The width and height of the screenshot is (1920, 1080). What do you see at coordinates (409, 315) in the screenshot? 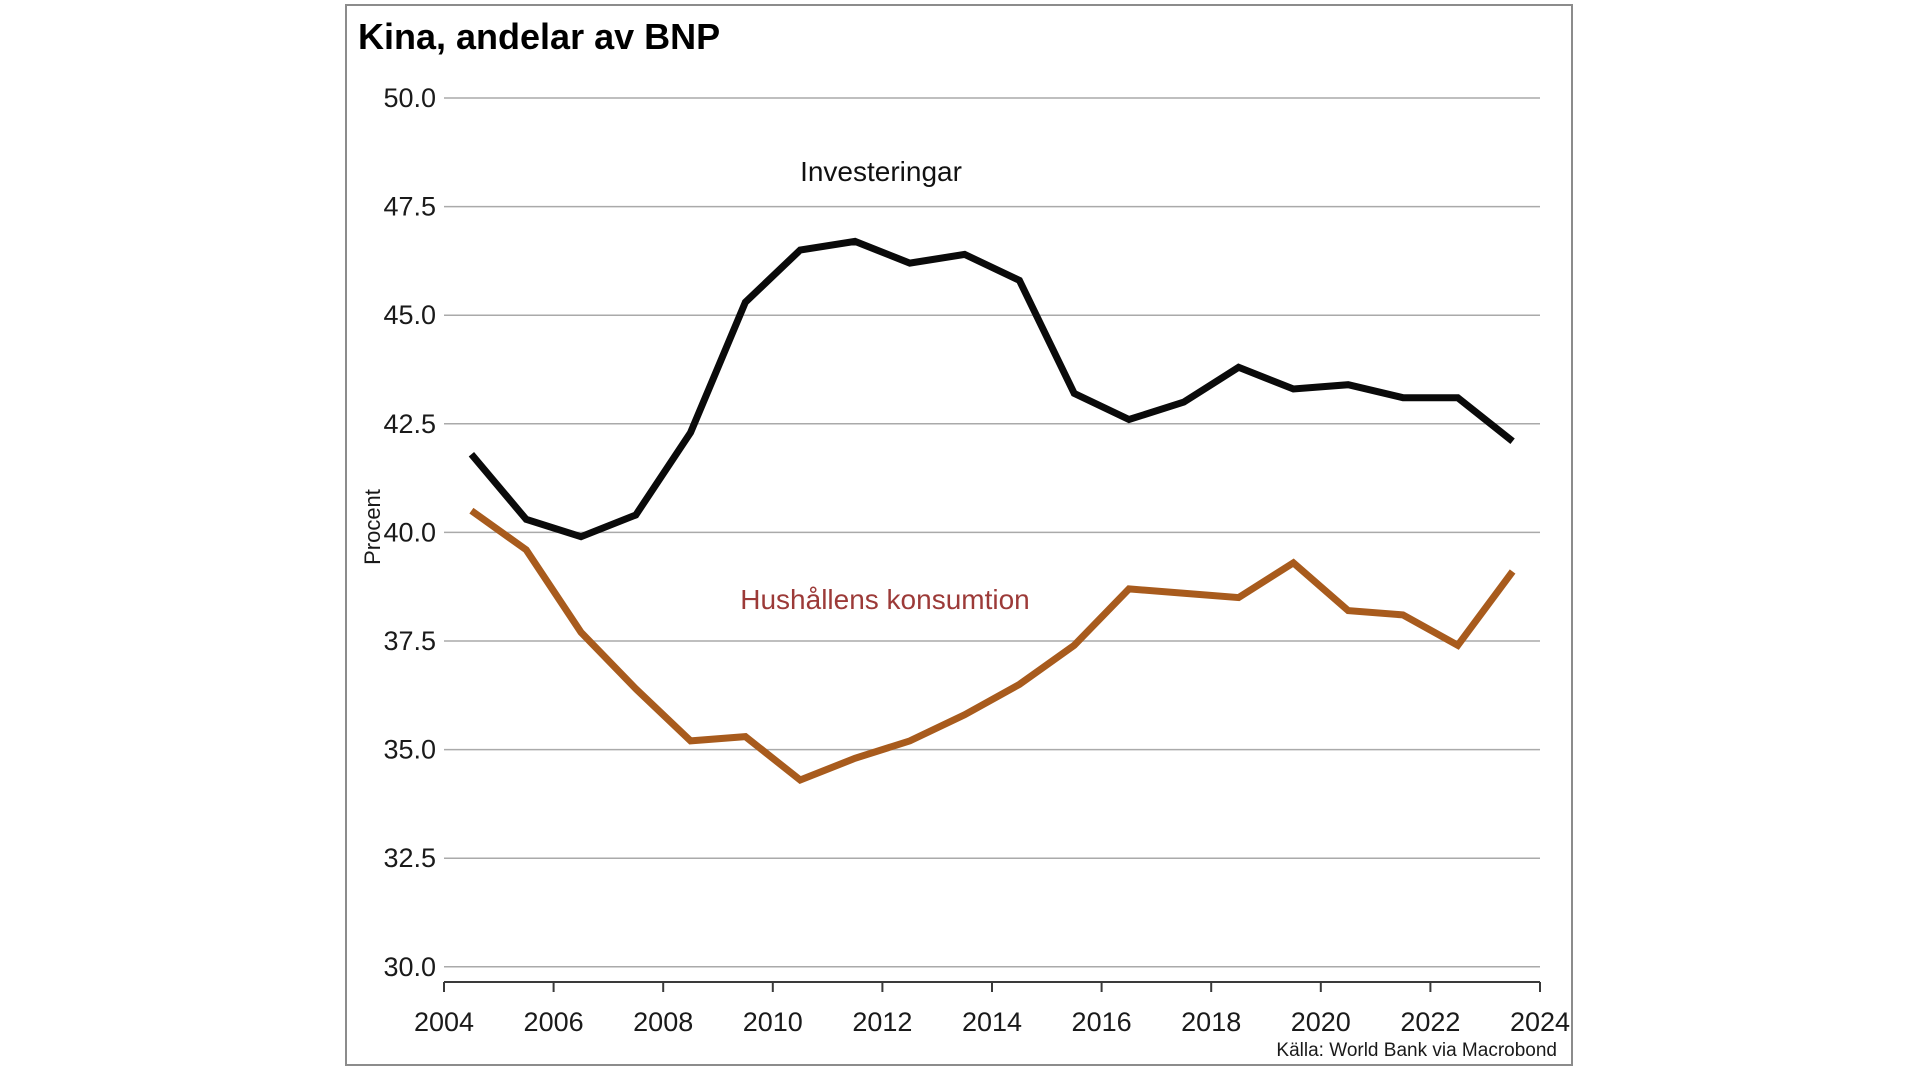
I see `y-tick-label: 45.0` at bounding box center [409, 315].